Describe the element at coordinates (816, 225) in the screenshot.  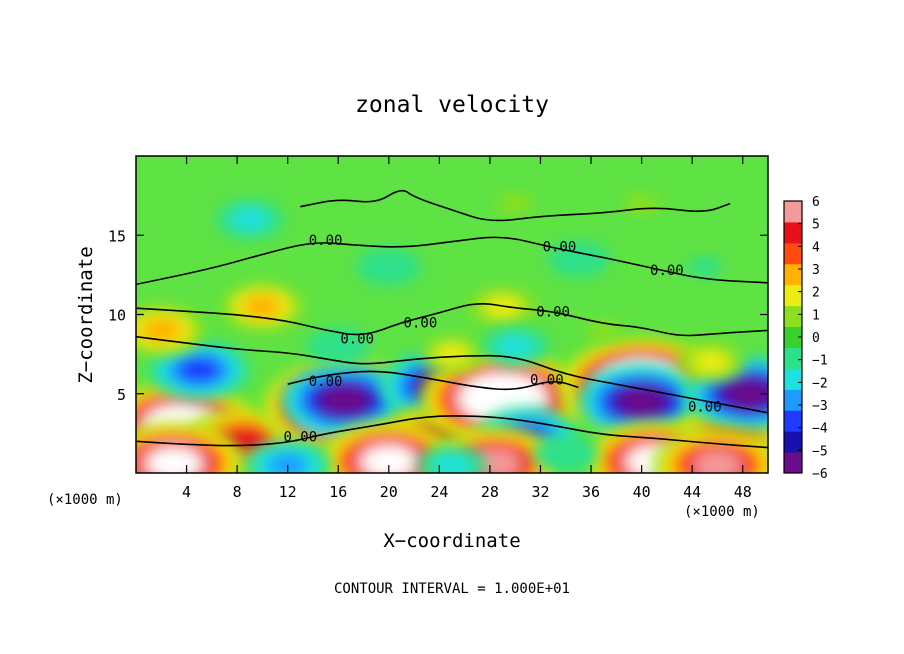
I see `colorbar-label: 5` at that location.